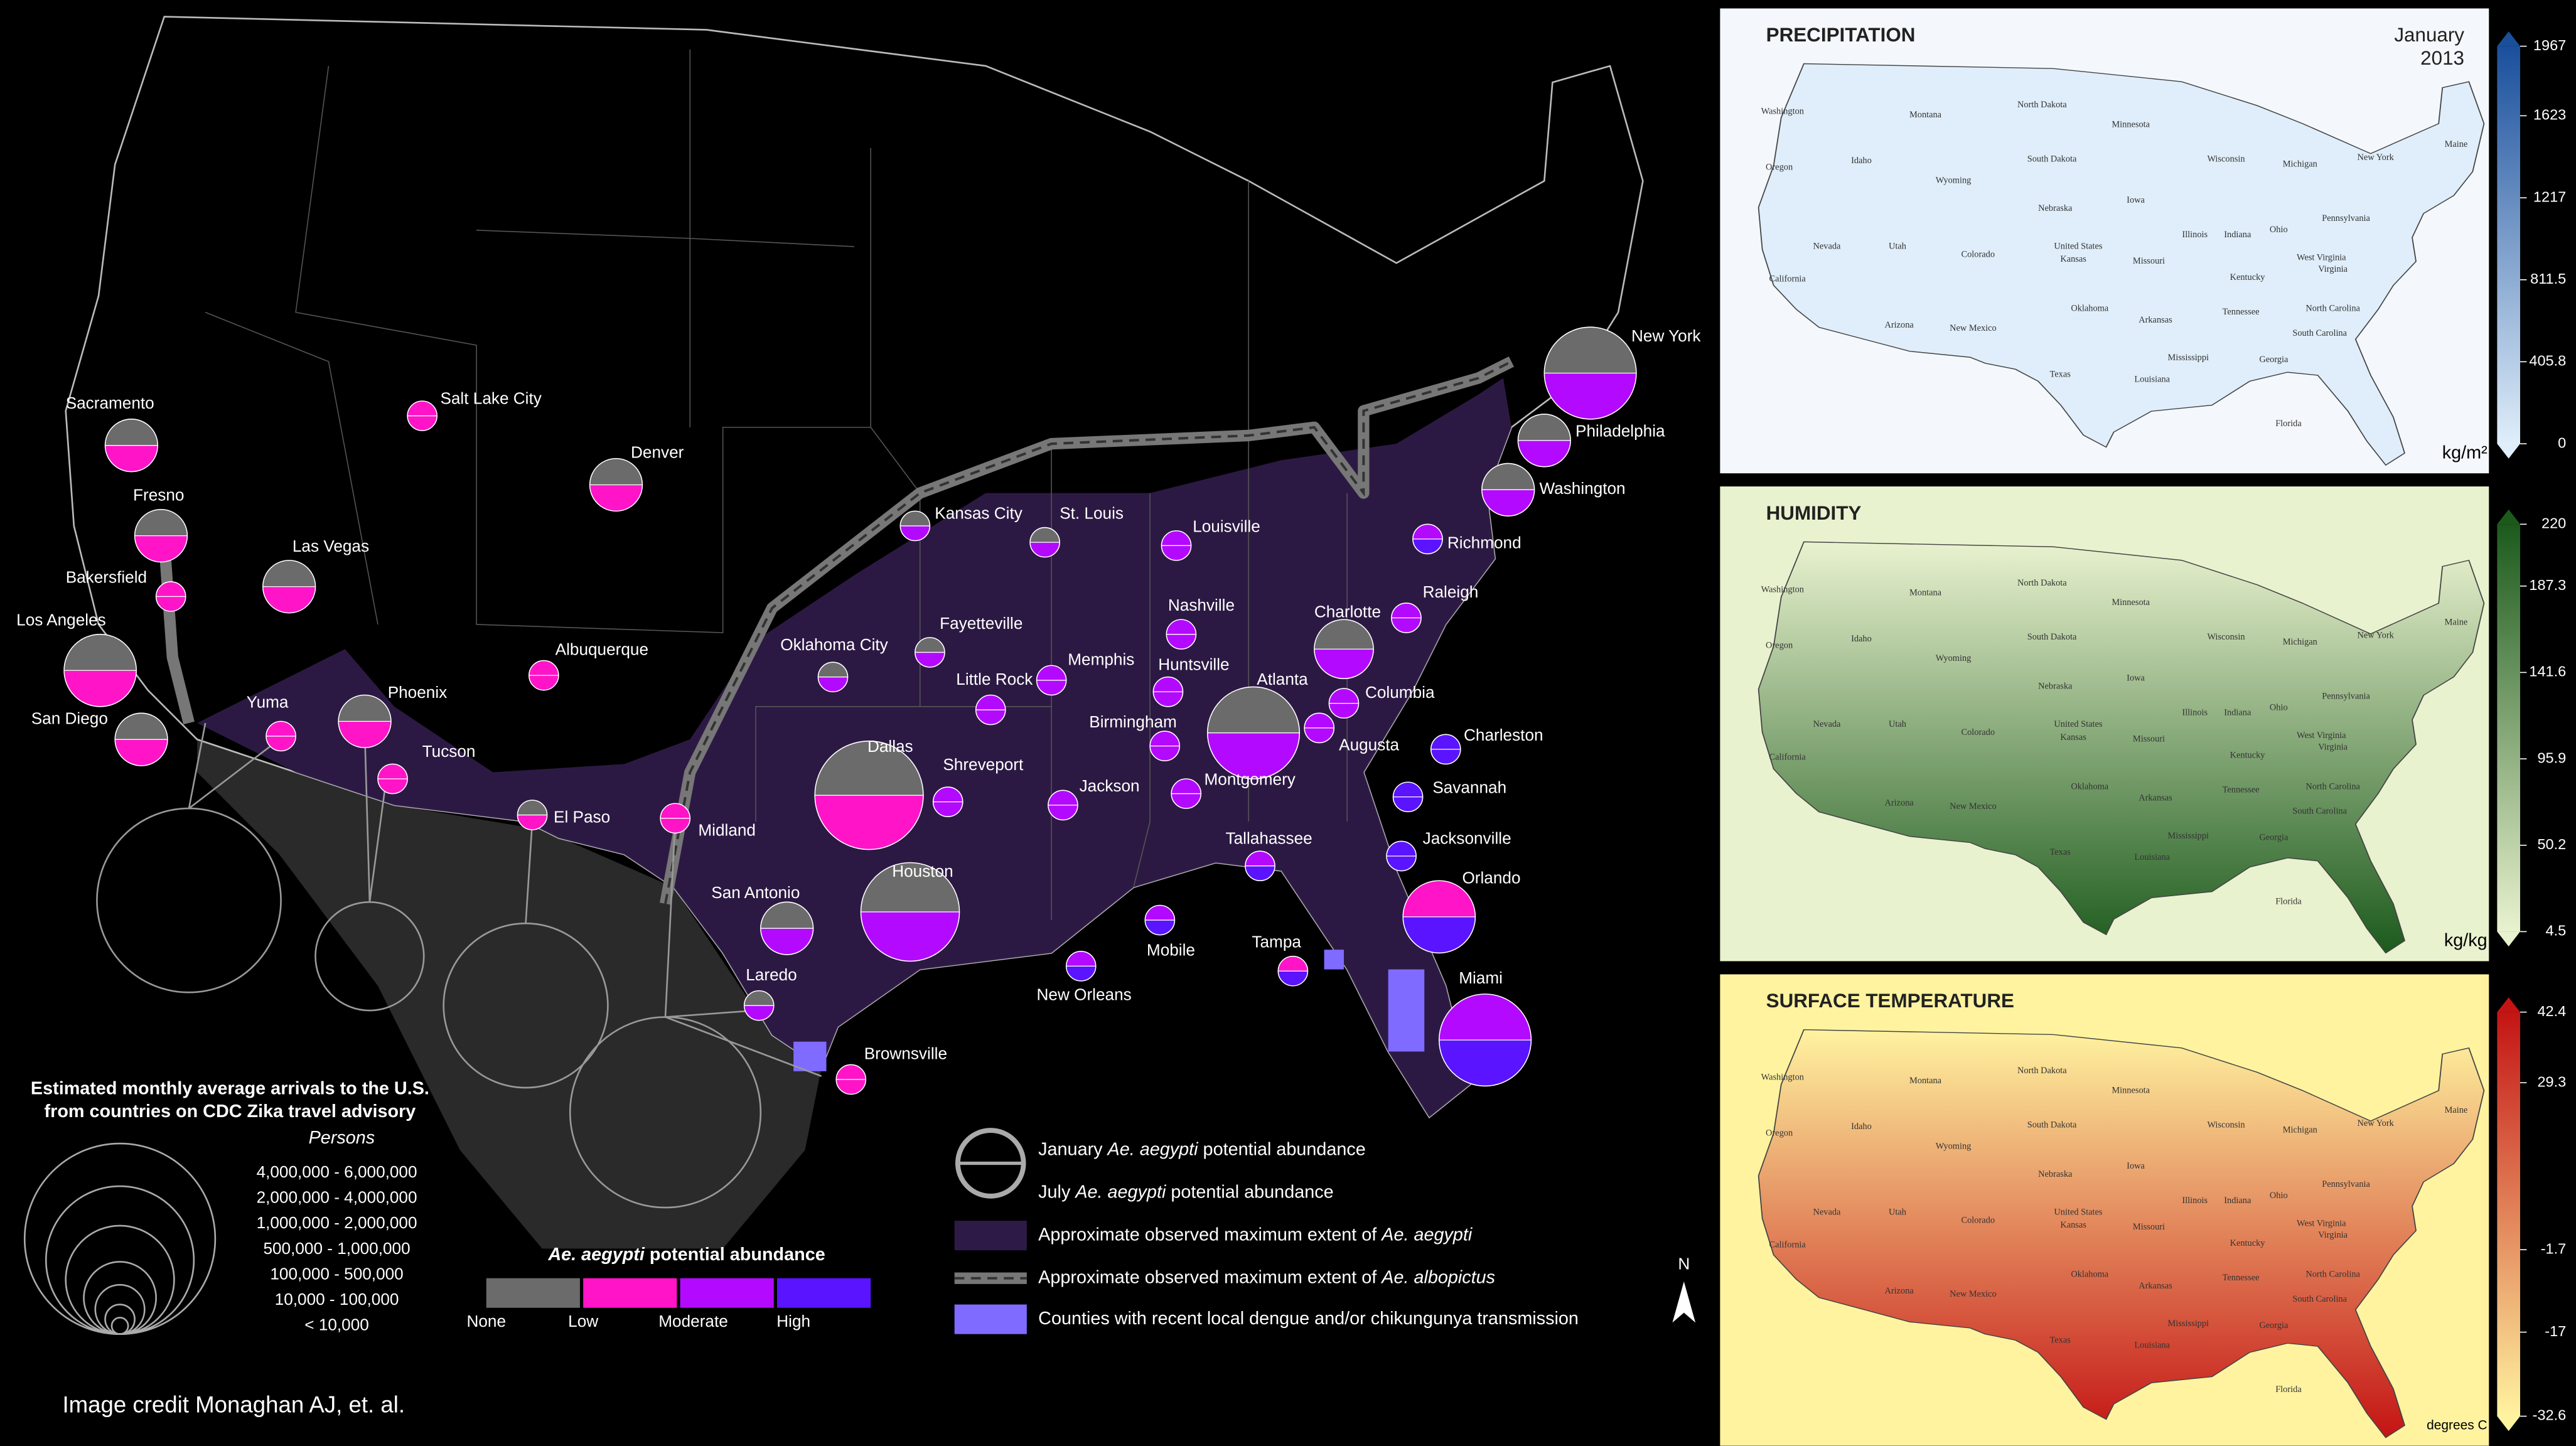  Describe the element at coordinates (1249, 1192) in the screenshot. I see `text-part: potential abundance` at that location.